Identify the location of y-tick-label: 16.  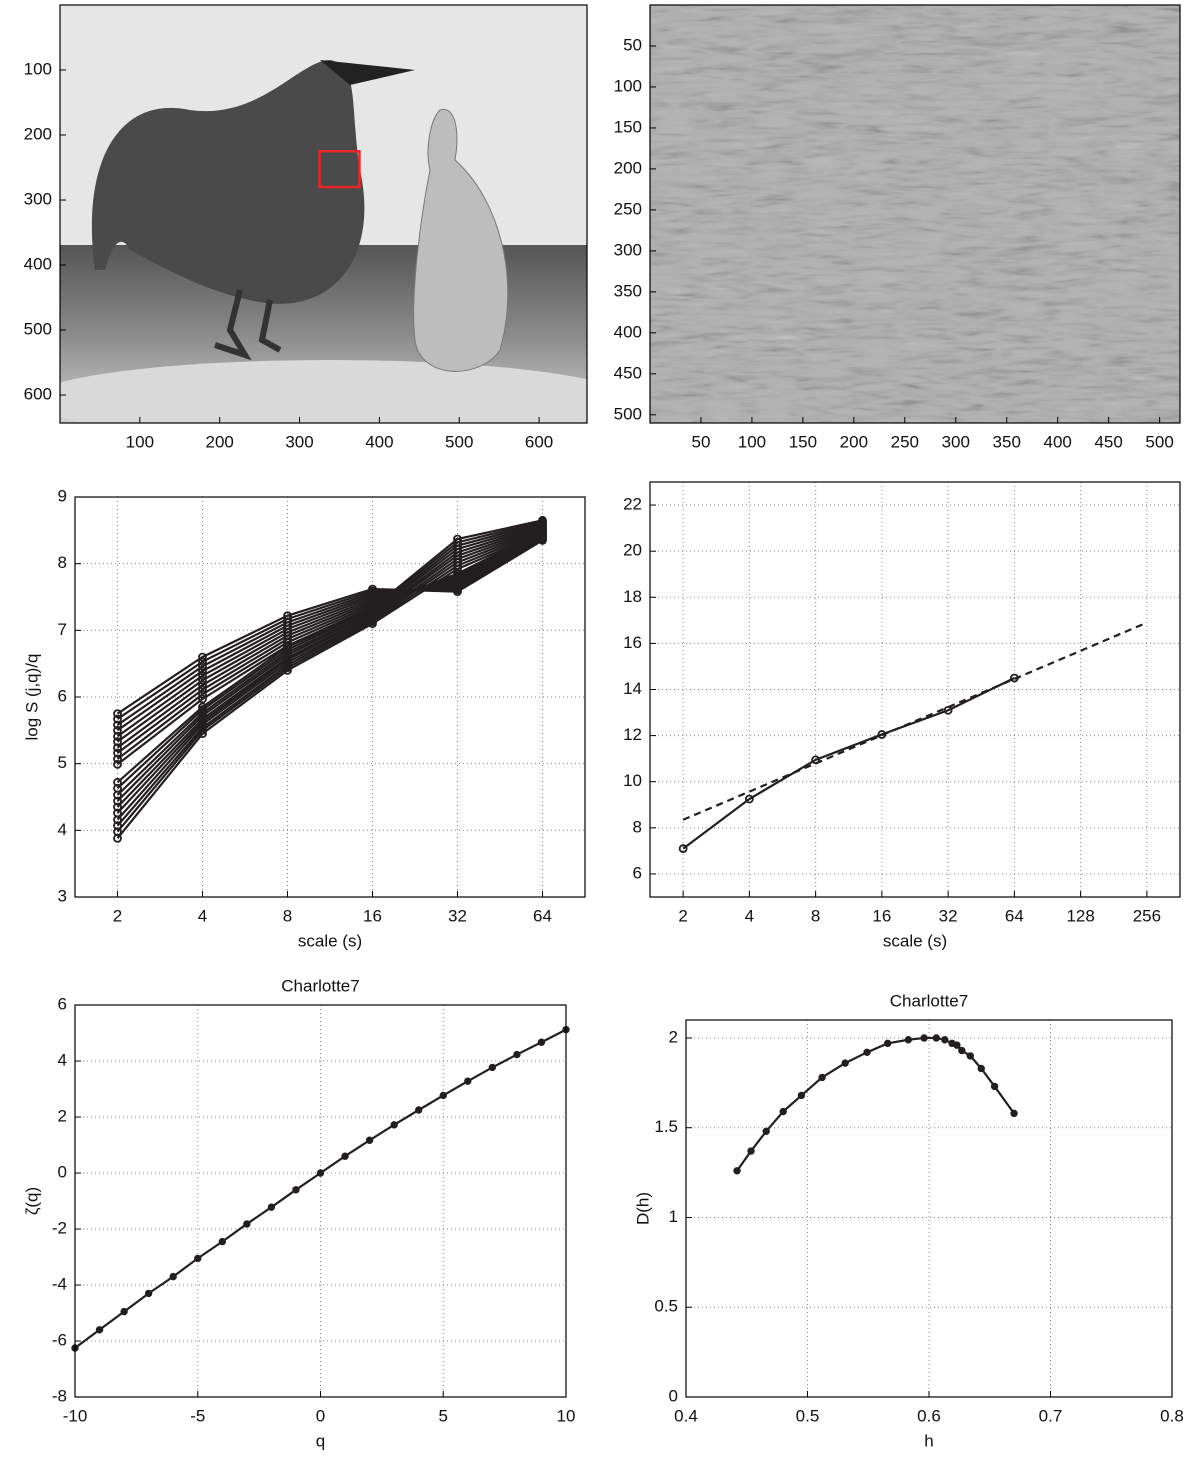
(632, 642).